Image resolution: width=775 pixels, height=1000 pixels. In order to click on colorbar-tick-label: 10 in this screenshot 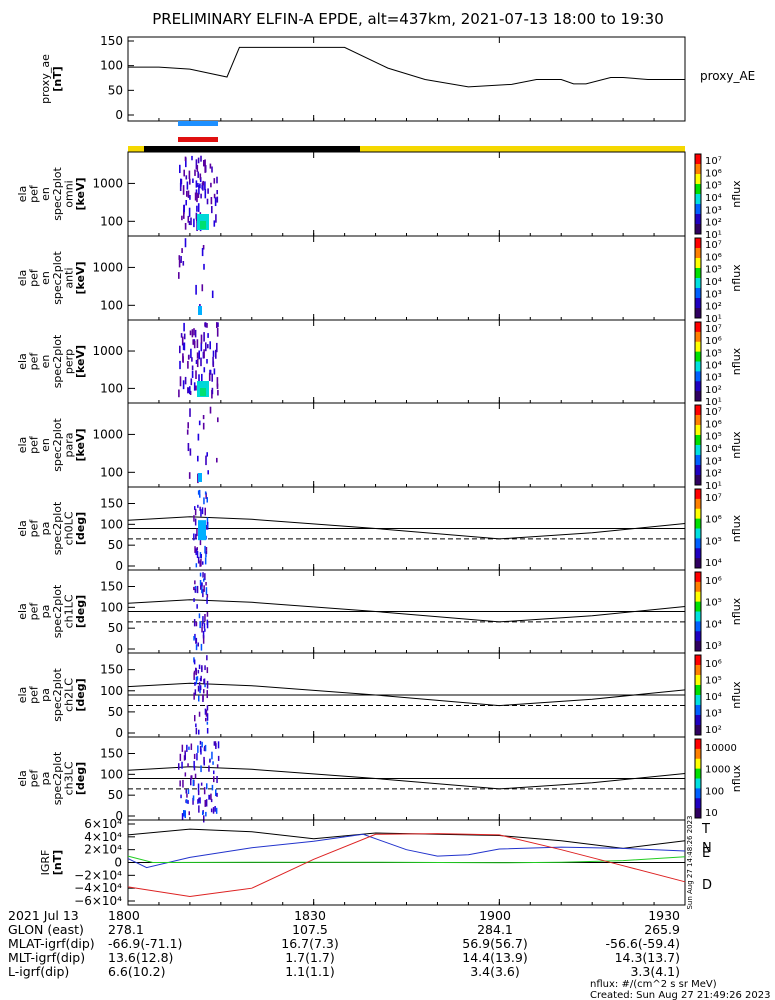, I will do `click(711, 813)`.